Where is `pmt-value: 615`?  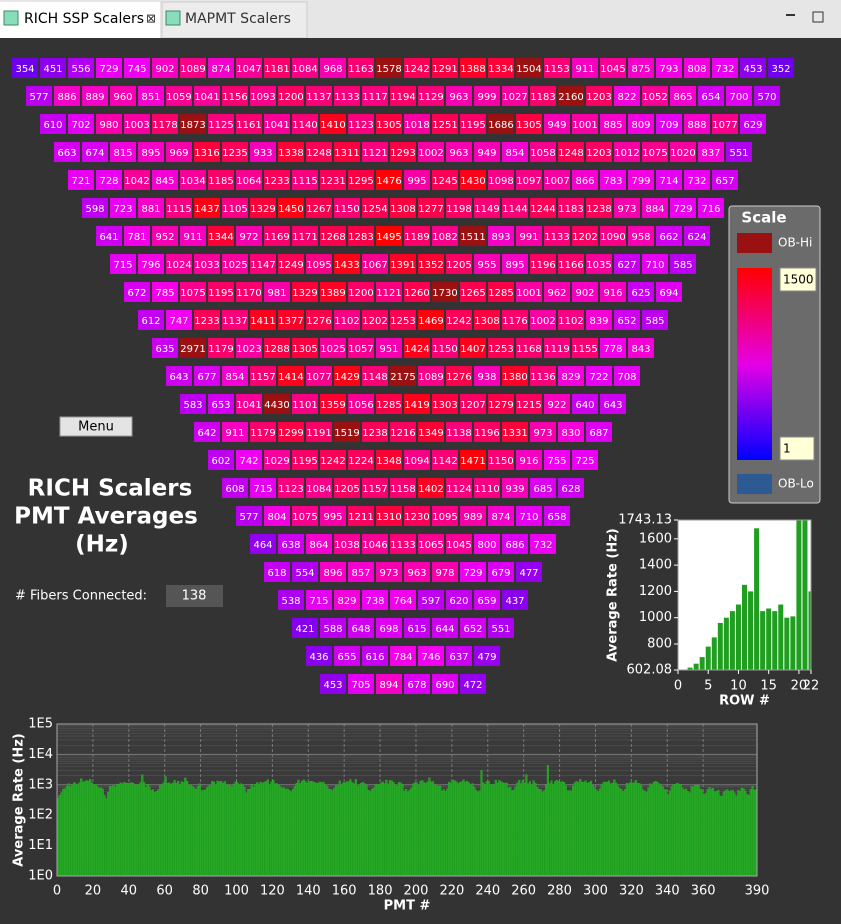
pmt-value: 615 is located at coordinates (416, 629).